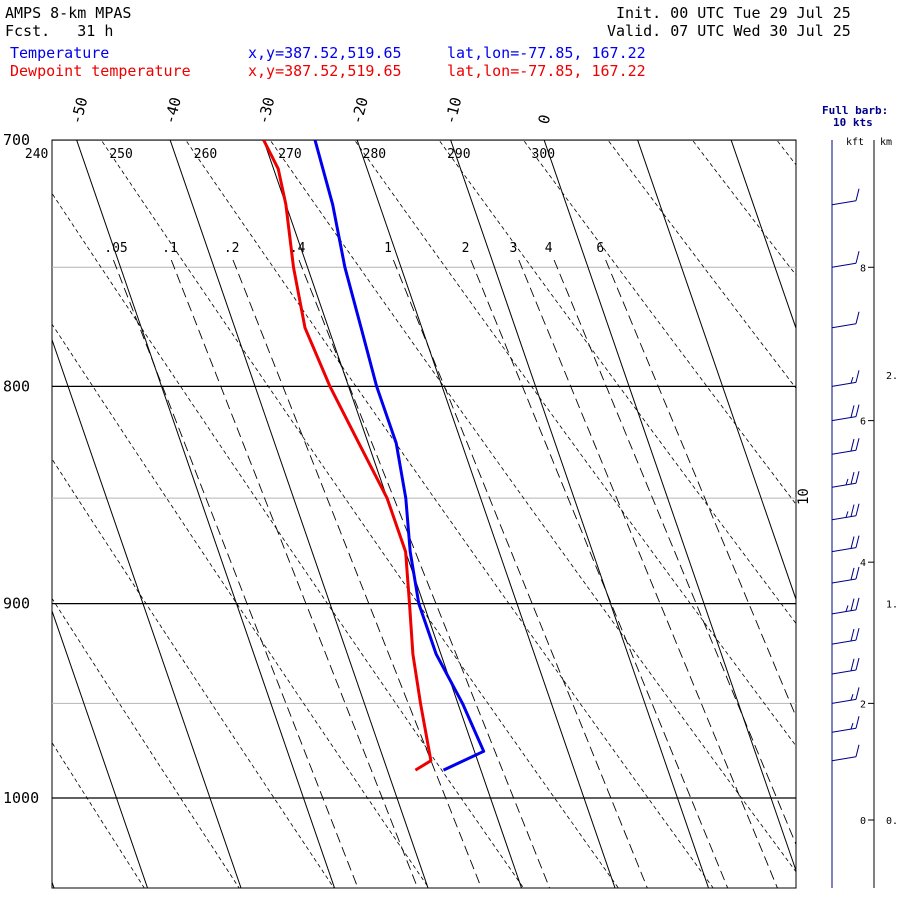  I want to click on km-axis-label: km, so click(886, 142).